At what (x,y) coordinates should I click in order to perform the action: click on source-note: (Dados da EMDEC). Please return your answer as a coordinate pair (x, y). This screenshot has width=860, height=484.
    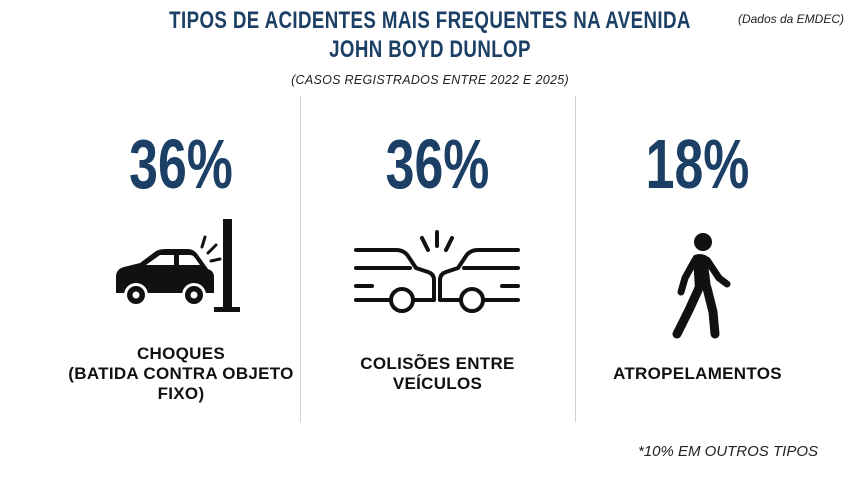
    Looking at the image, I should click on (790, 19).